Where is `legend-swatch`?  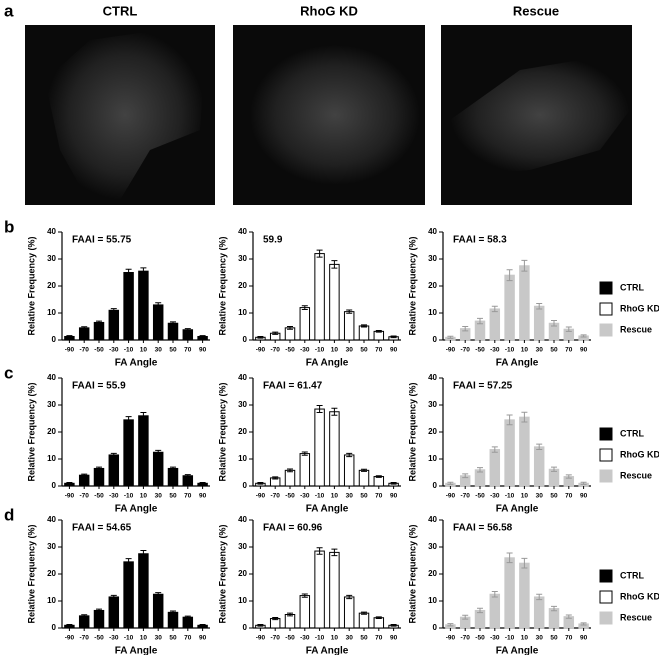 legend-swatch is located at coordinates (606, 576).